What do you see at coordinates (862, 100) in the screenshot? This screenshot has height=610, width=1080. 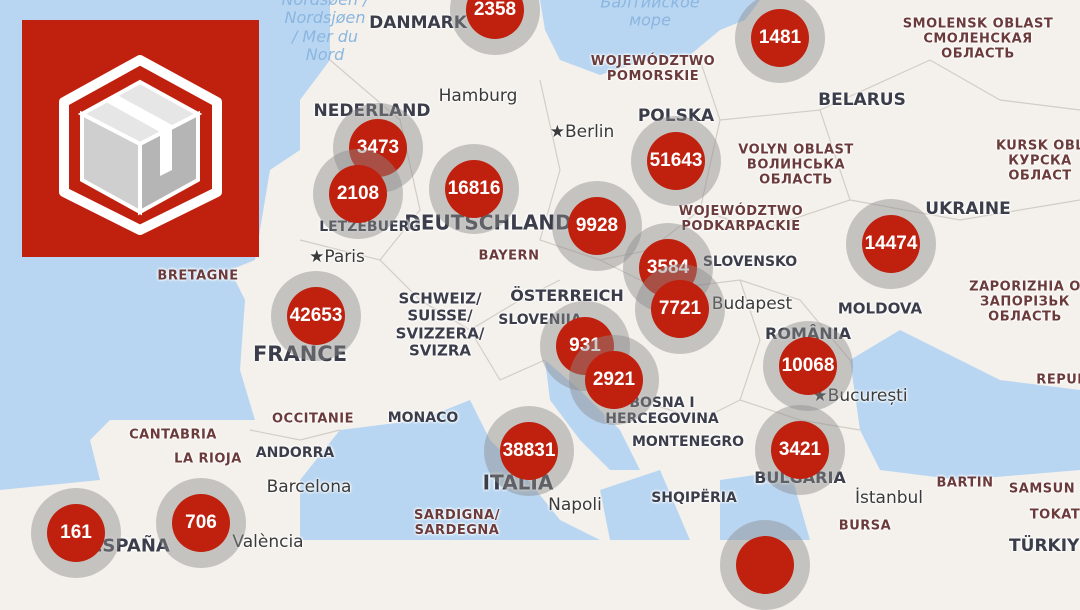 I see `country-label-belarus: BELARUS` at bounding box center [862, 100].